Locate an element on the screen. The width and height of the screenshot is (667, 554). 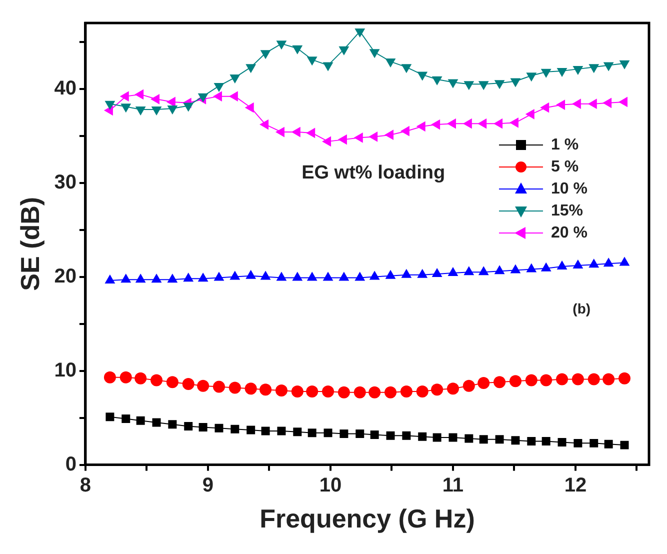
x-tick-label: 12 is located at coordinates (575, 485).